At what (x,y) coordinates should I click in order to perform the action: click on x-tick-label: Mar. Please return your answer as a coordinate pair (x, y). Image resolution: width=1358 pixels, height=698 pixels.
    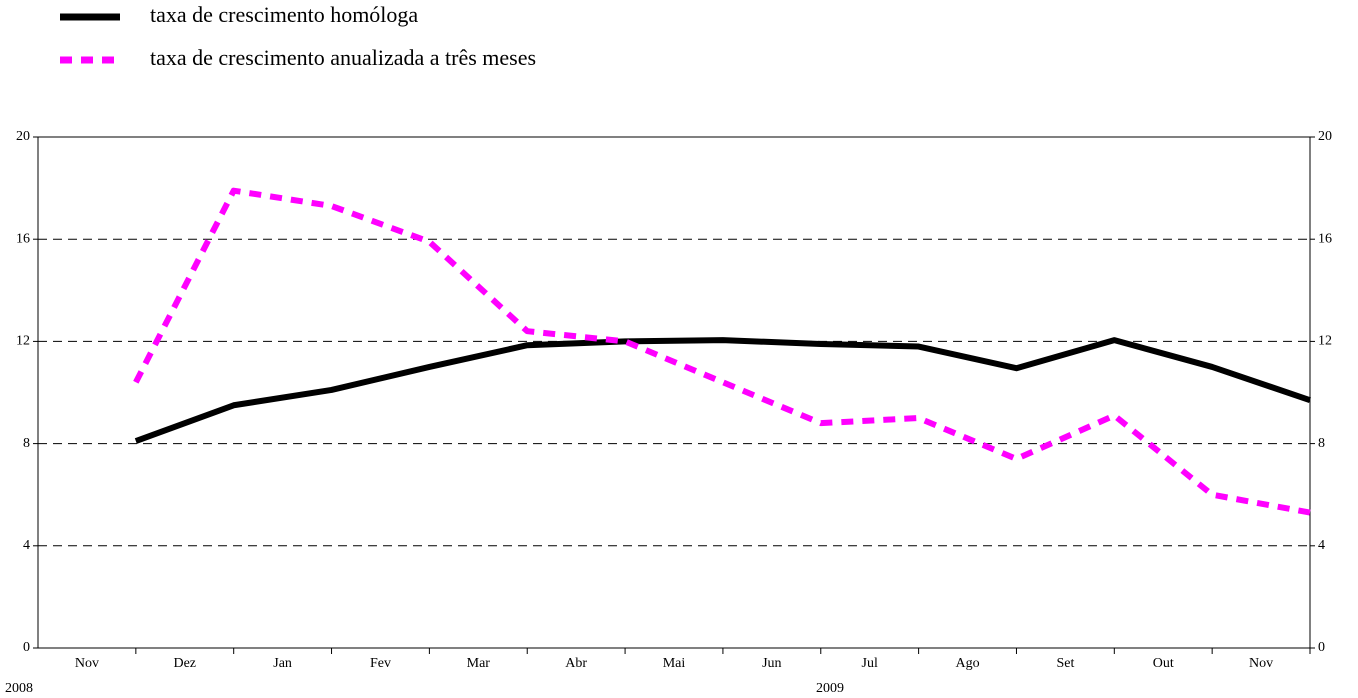
    Looking at the image, I should click on (479, 663).